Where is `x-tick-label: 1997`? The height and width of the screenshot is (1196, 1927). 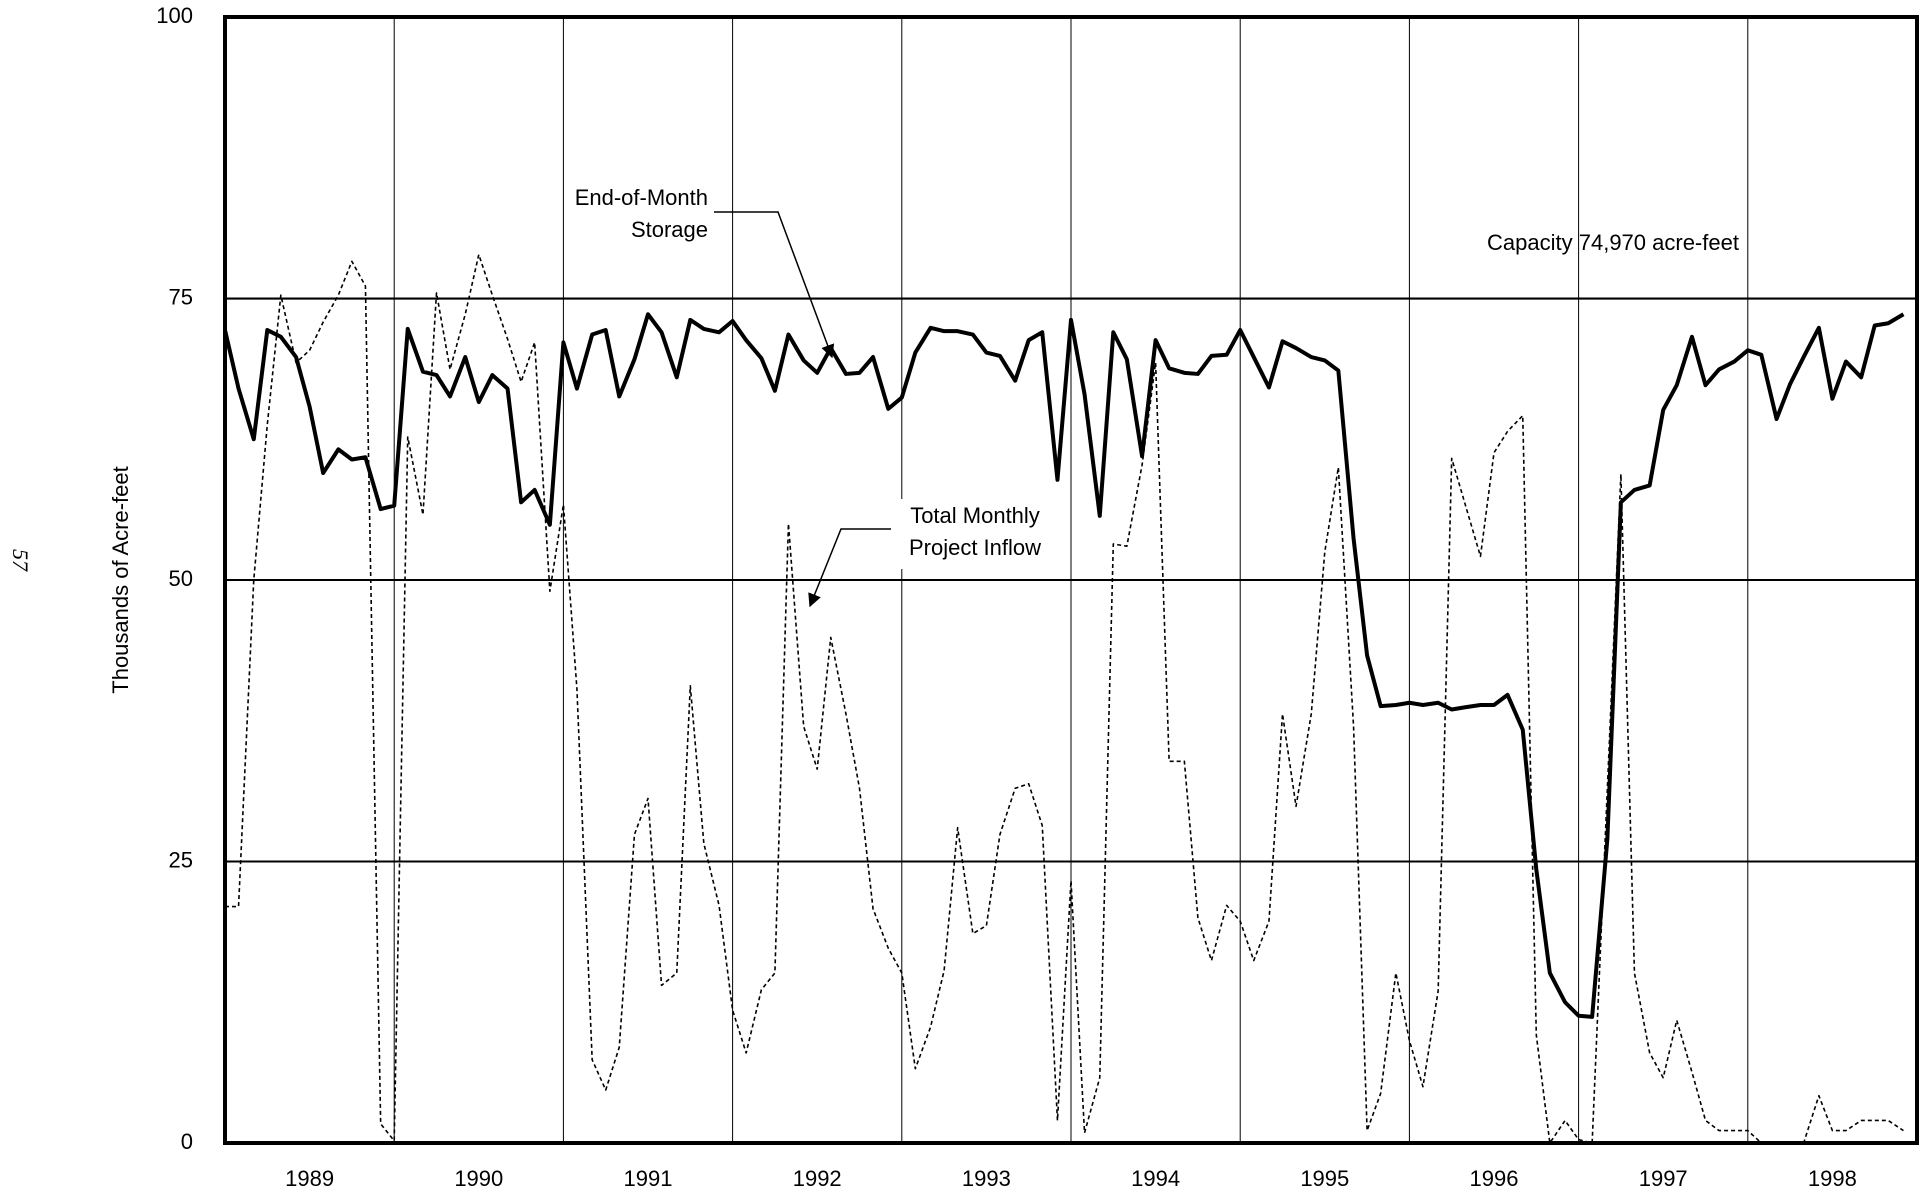
x-tick-label: 1997 is located at coordinates (1663, 1178).